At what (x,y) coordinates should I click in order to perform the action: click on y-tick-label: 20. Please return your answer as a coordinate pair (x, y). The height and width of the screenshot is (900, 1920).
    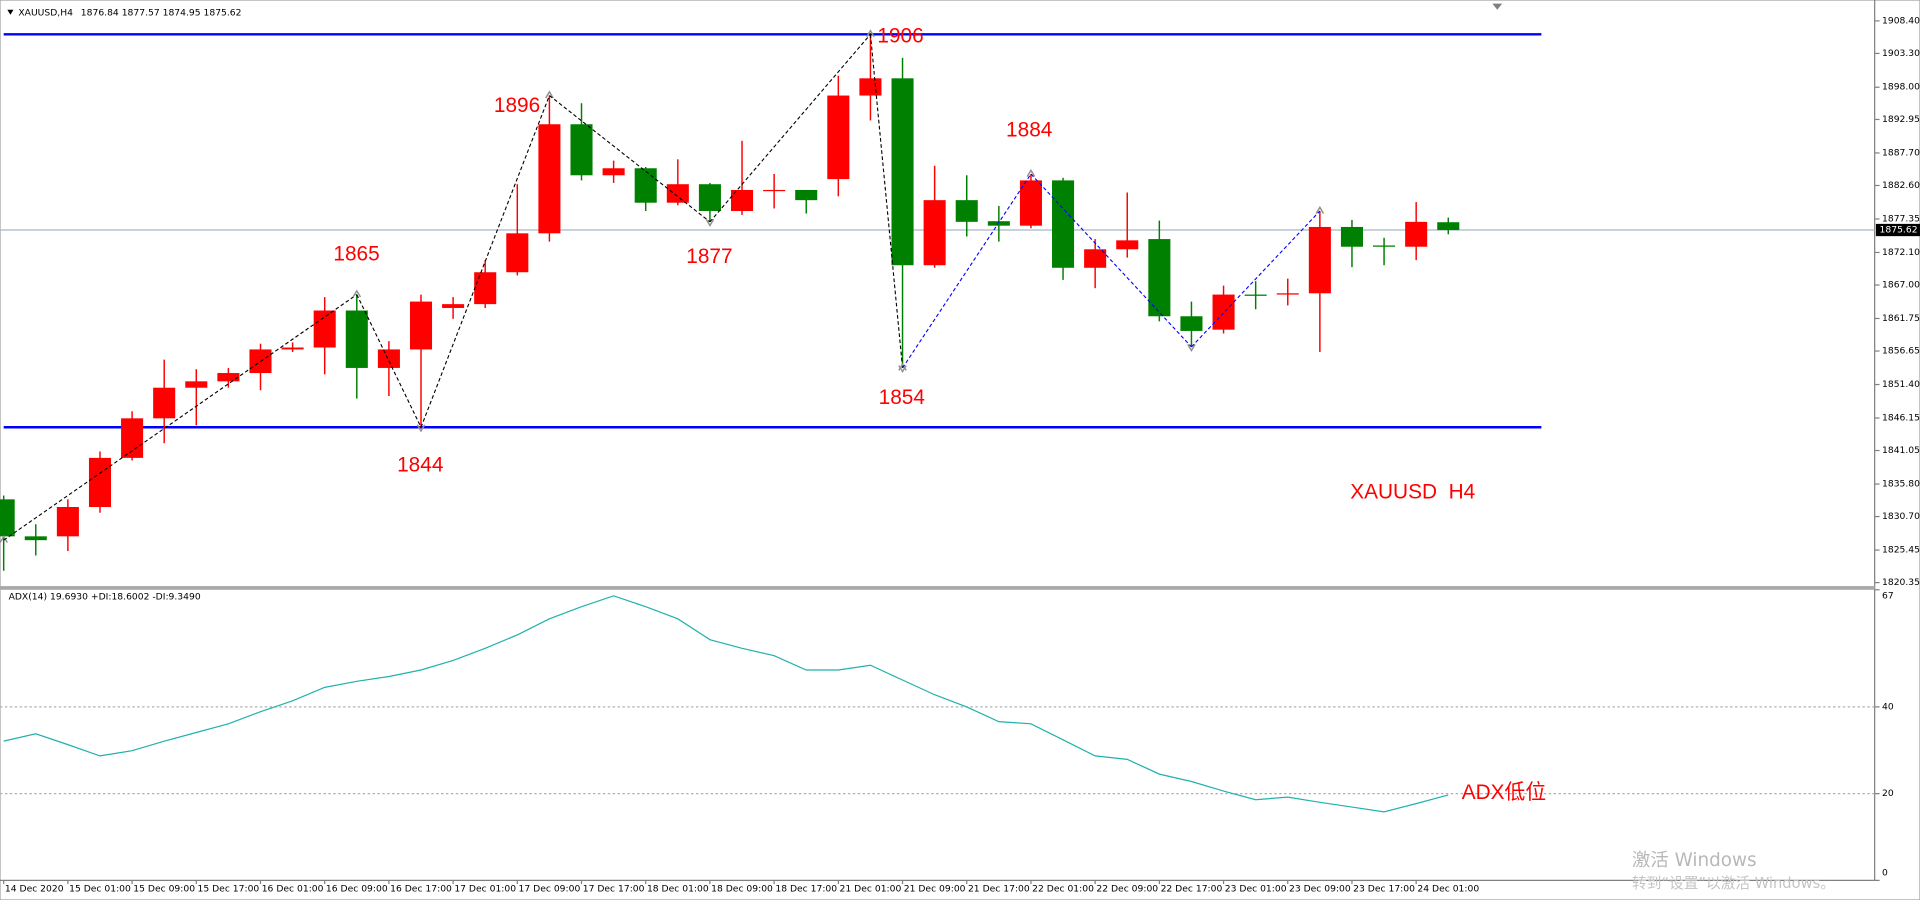
    Looking at the image, I should click on (1888, 793).